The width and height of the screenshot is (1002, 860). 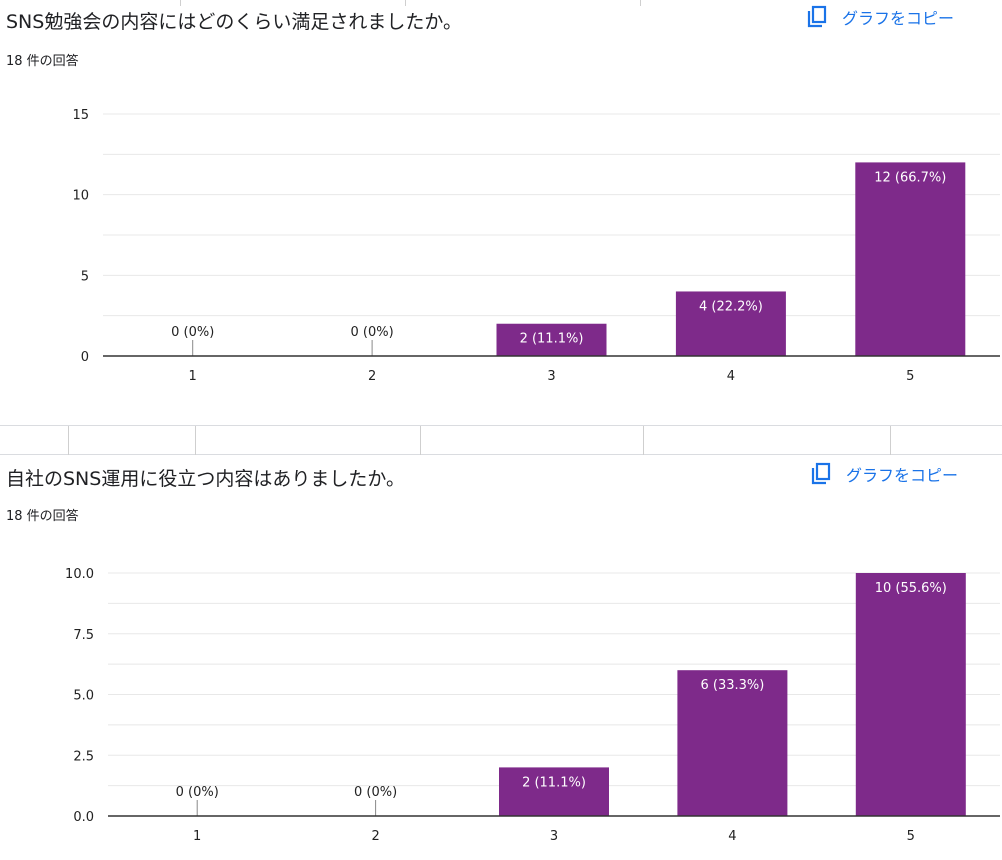 What do you see at coordinates (83, 817) in the screenshot?
I see `y-tick-label: 0.0` at bounding box center [83, 817].